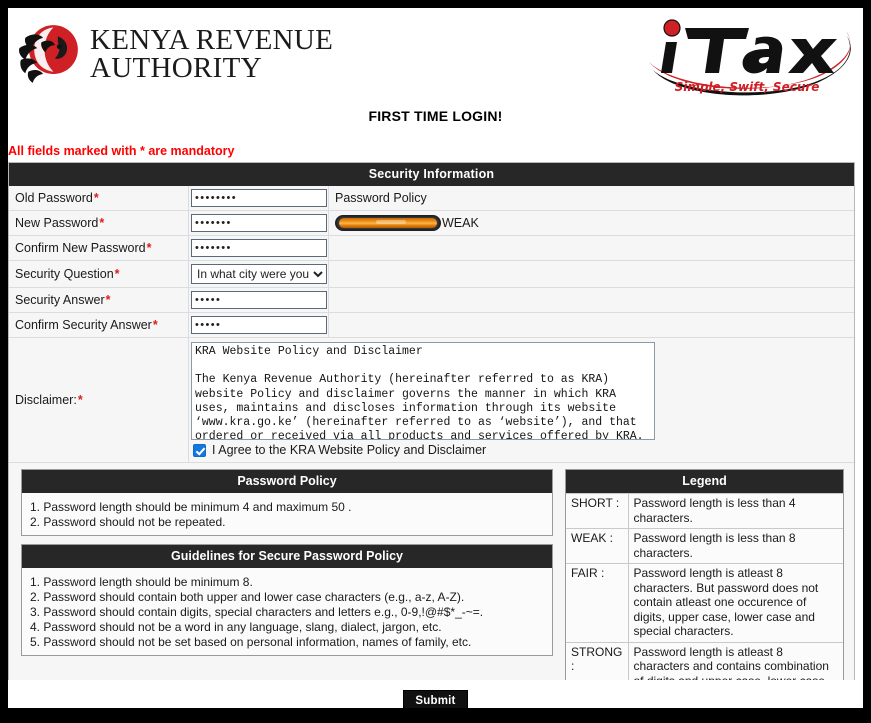 This screenshot has height=723, width=871. Describe the element at coordinates (64, 274) in the screenshot. I see `security-question-label-text: Security Question` at that location.